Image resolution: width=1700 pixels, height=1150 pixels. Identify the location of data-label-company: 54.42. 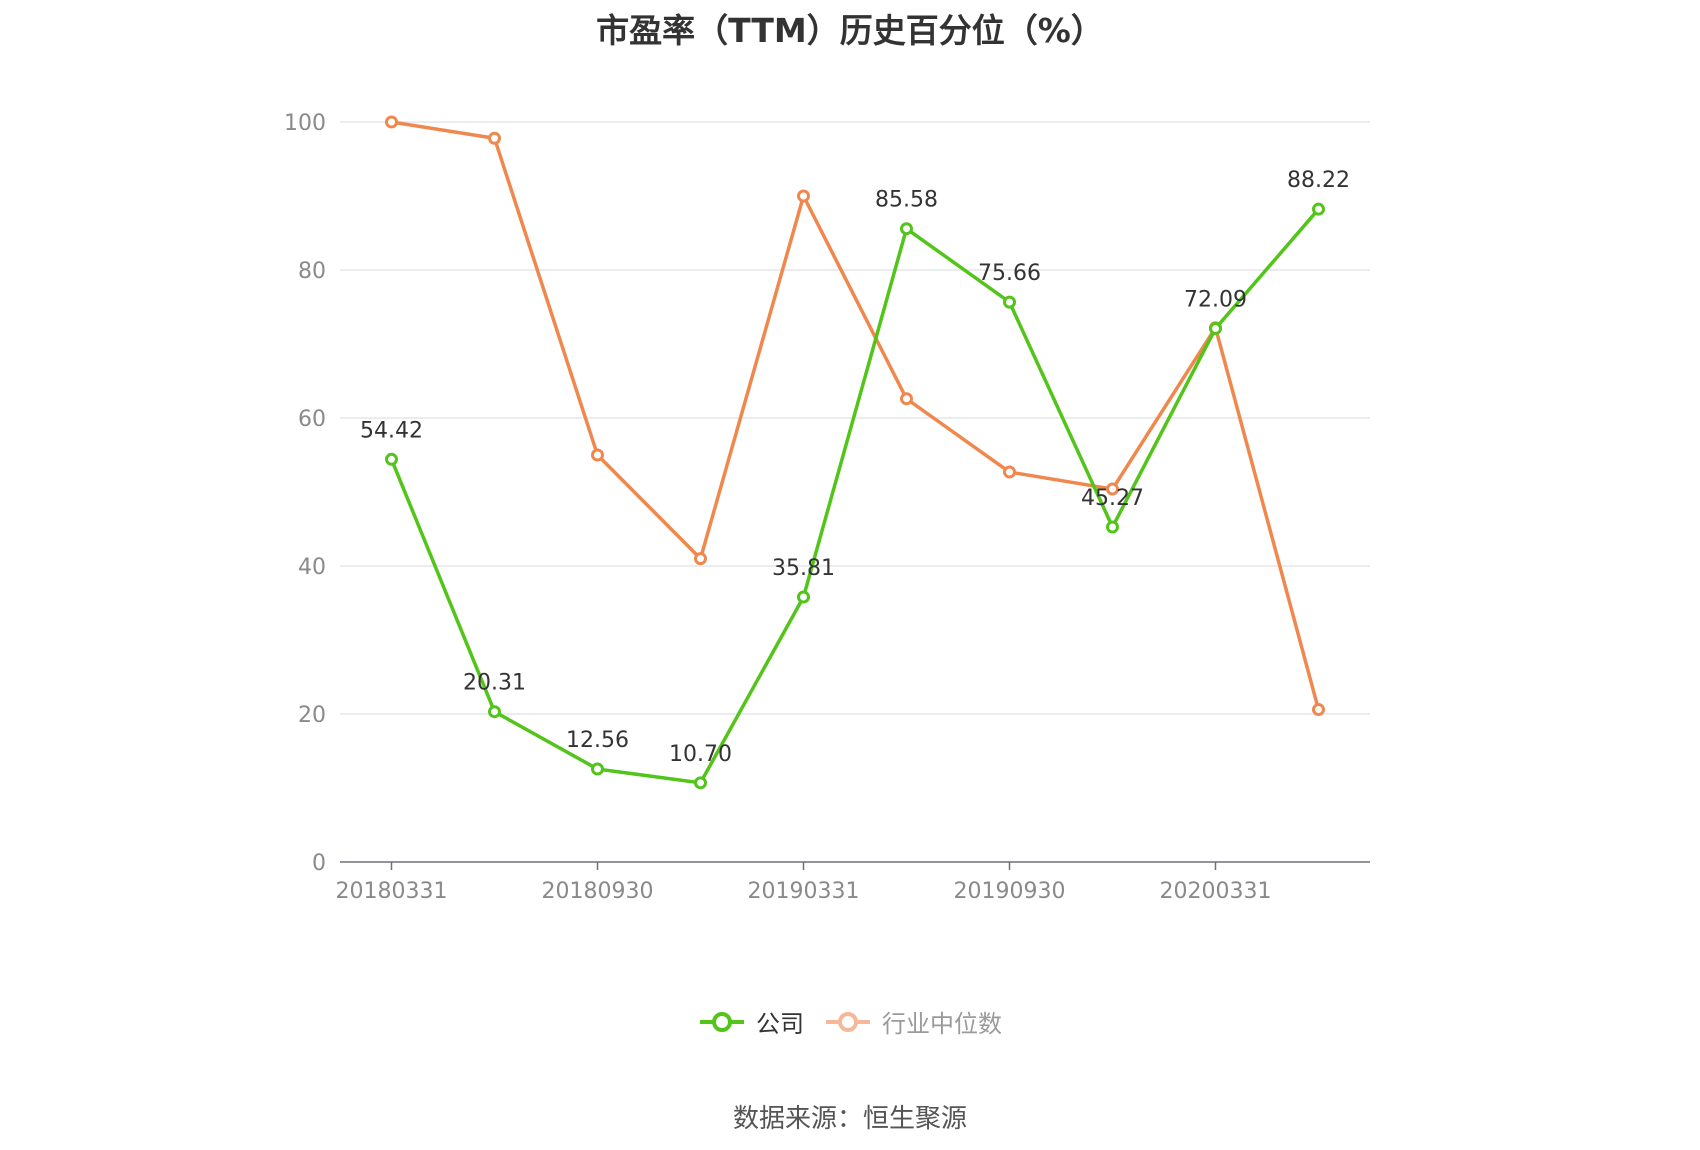
(391, 430).